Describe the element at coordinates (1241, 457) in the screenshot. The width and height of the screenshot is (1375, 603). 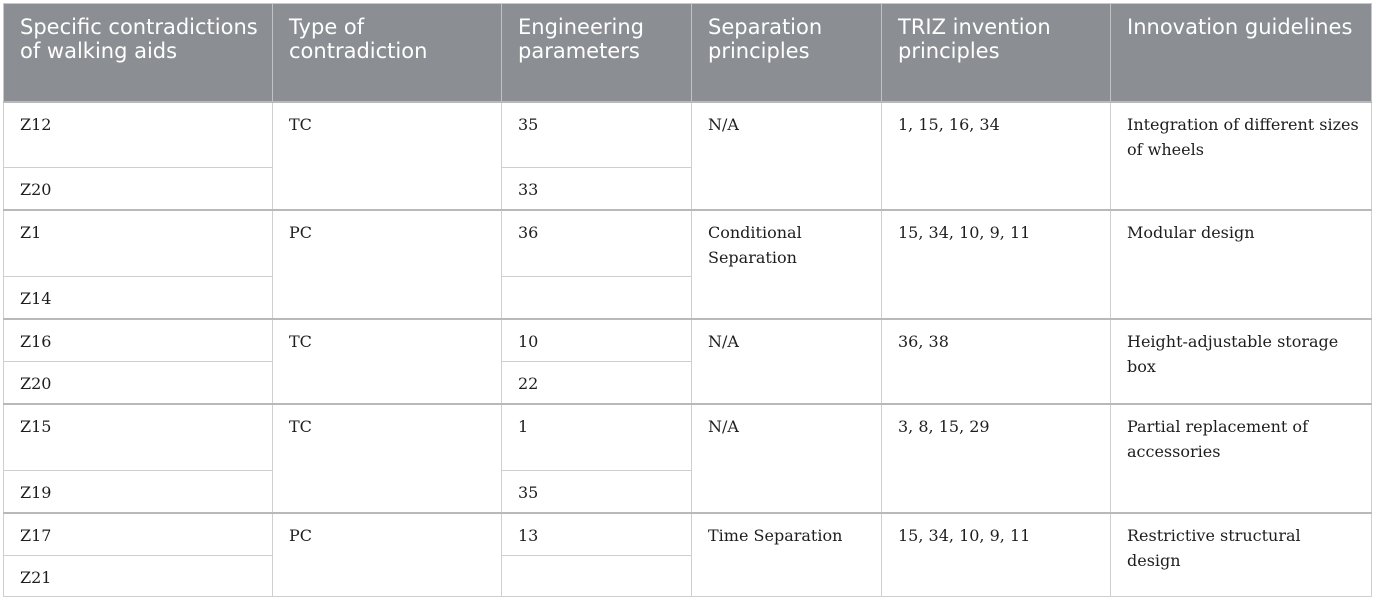
I see `innovation-guideline-cell: Partial replacement of accessories` at that location.